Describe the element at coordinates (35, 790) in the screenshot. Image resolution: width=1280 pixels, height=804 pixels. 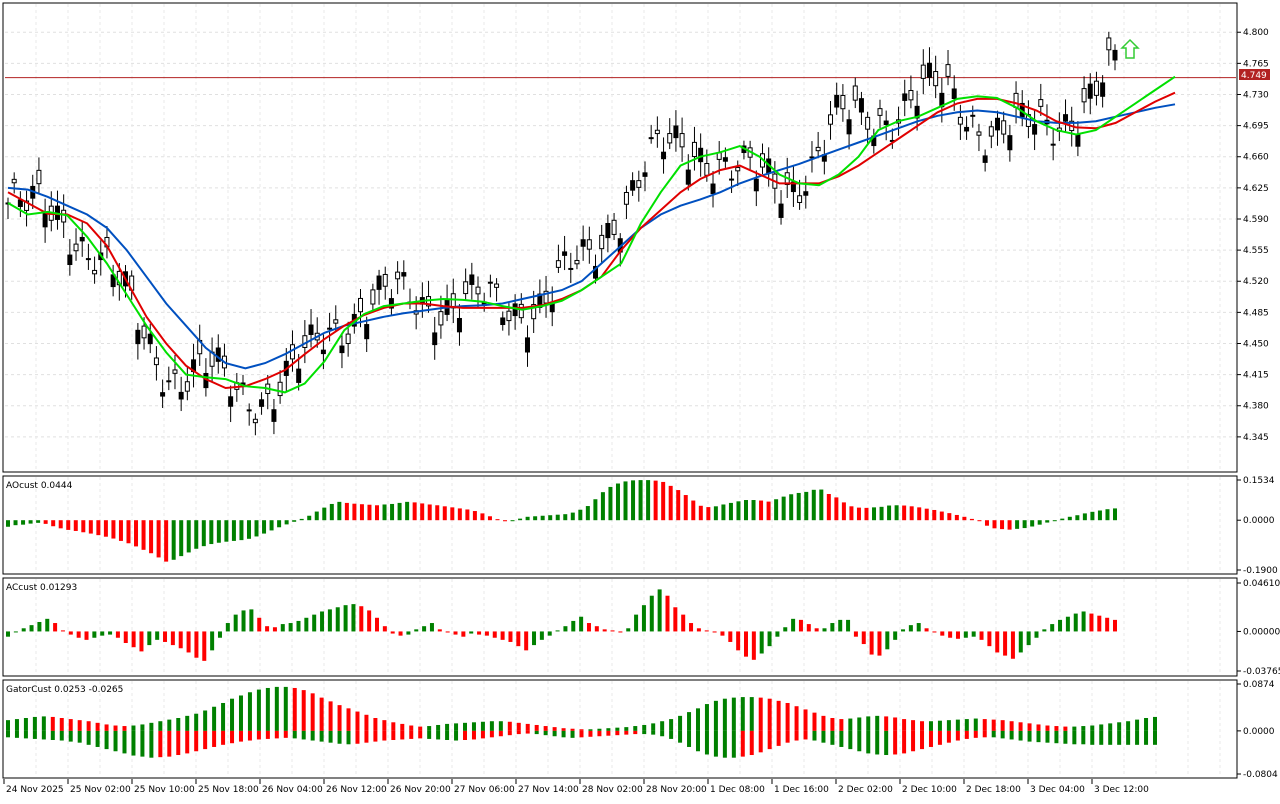
I see `x-tick-label: 24 Nov 2025` at that location.